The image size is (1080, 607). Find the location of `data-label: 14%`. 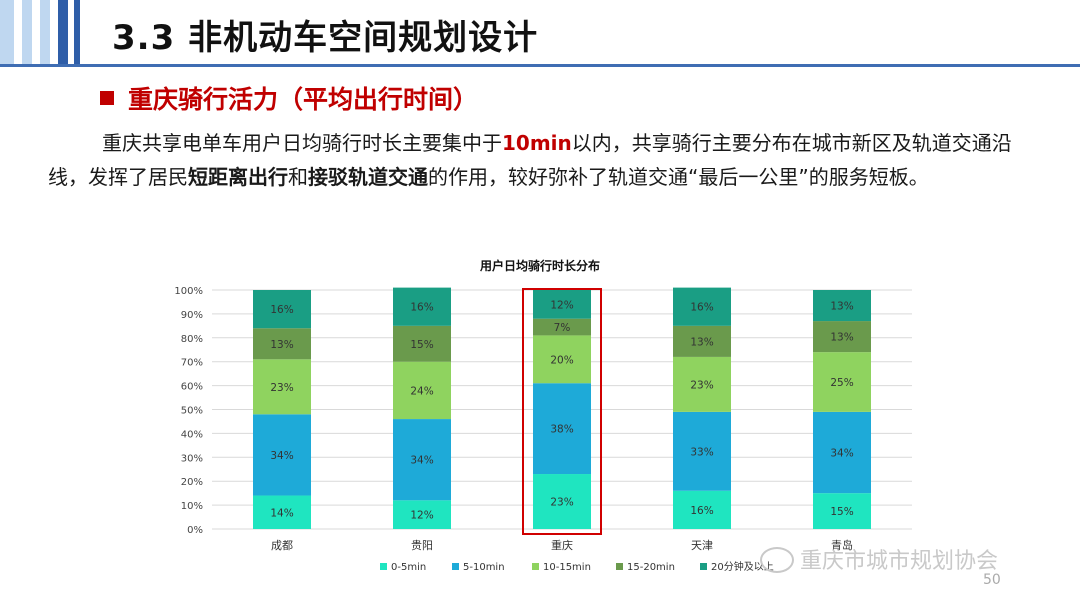

data-label: 14% is located at coordinates (281, 513).